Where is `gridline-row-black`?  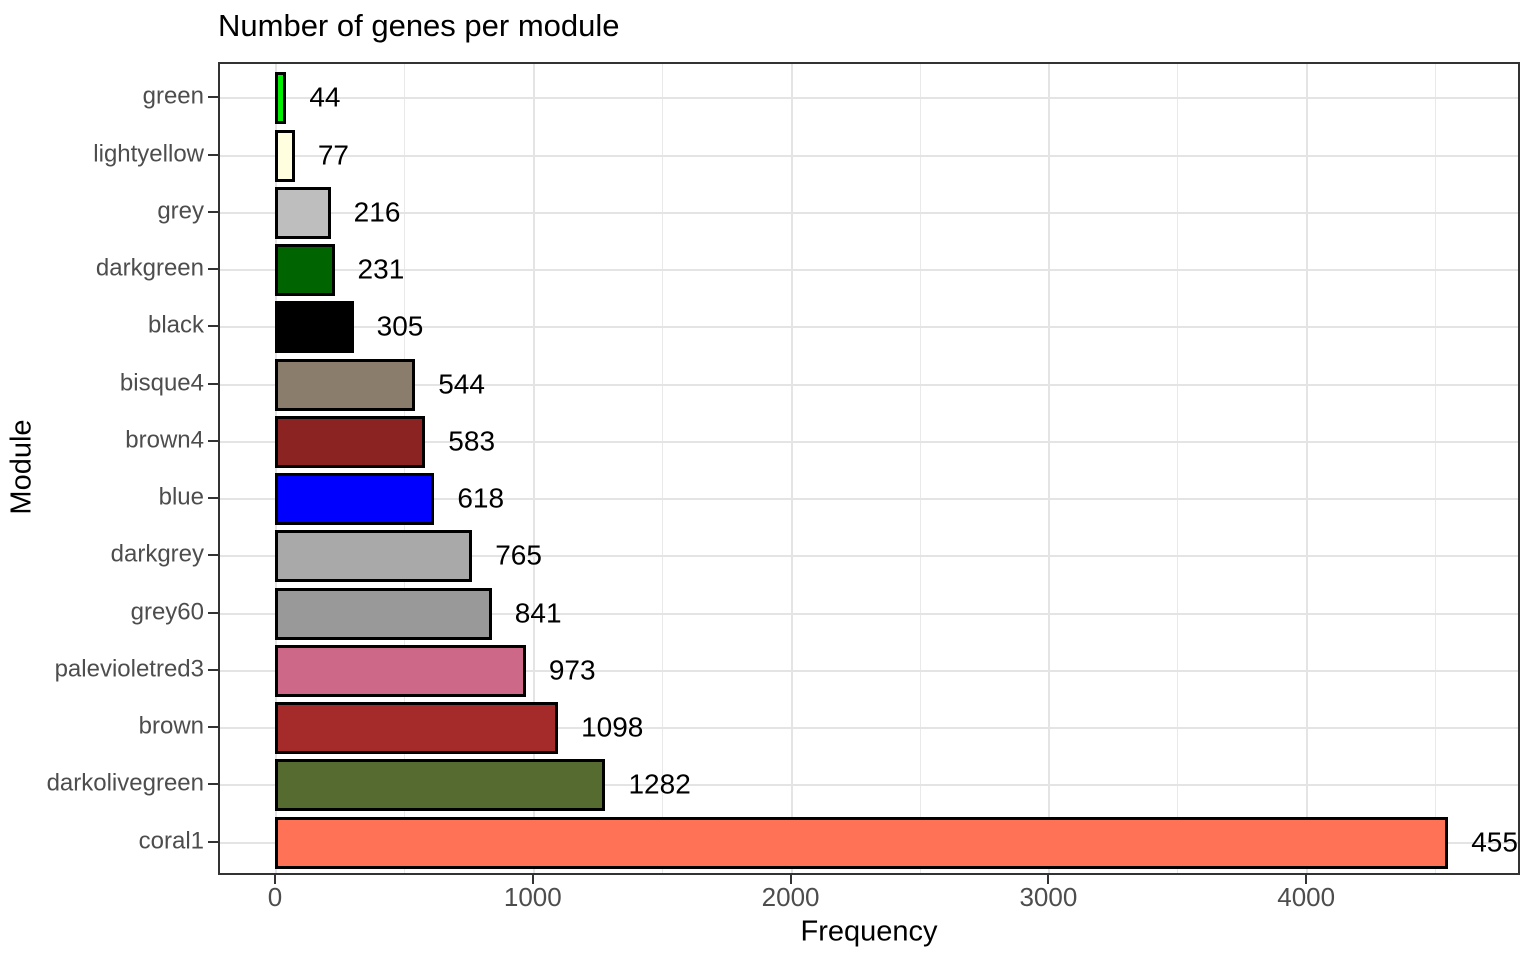
gridline-row-black is located at coordinates (869, 327).